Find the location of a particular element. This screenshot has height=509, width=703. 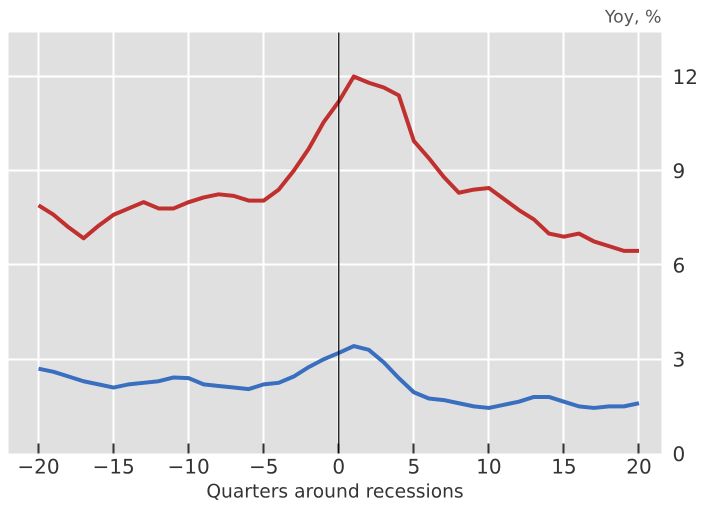

x-tick-label: 10 is located at coordinates (489, 466).